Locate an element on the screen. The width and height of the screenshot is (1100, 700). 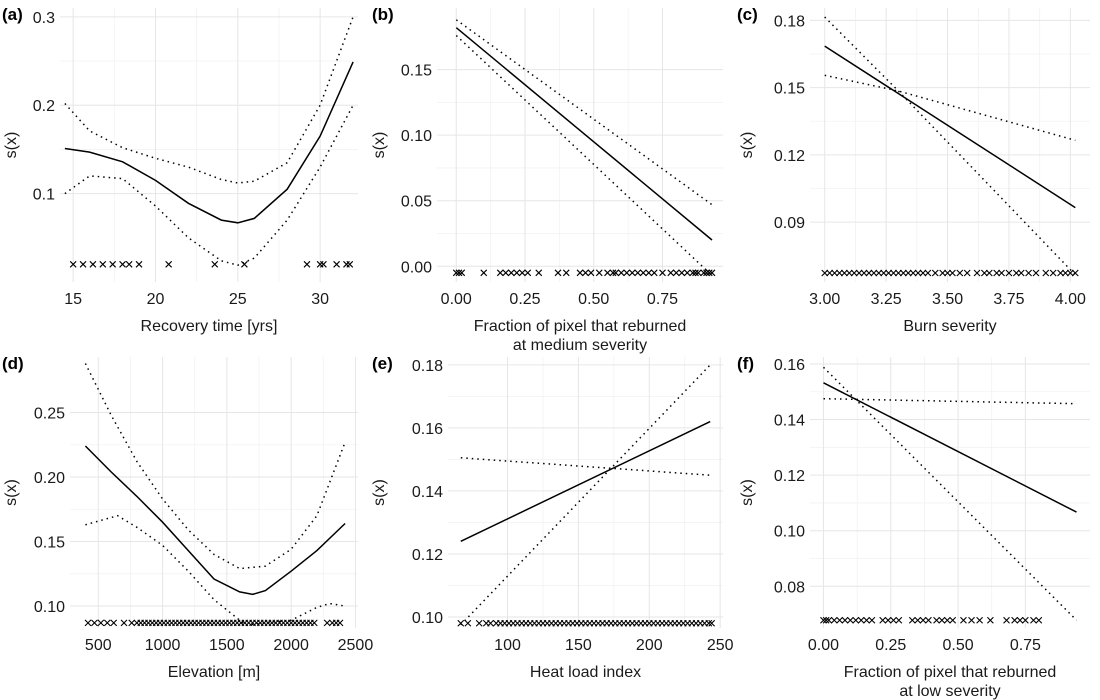
y-axis-title: s(x) is located at coordinates (11, 492).